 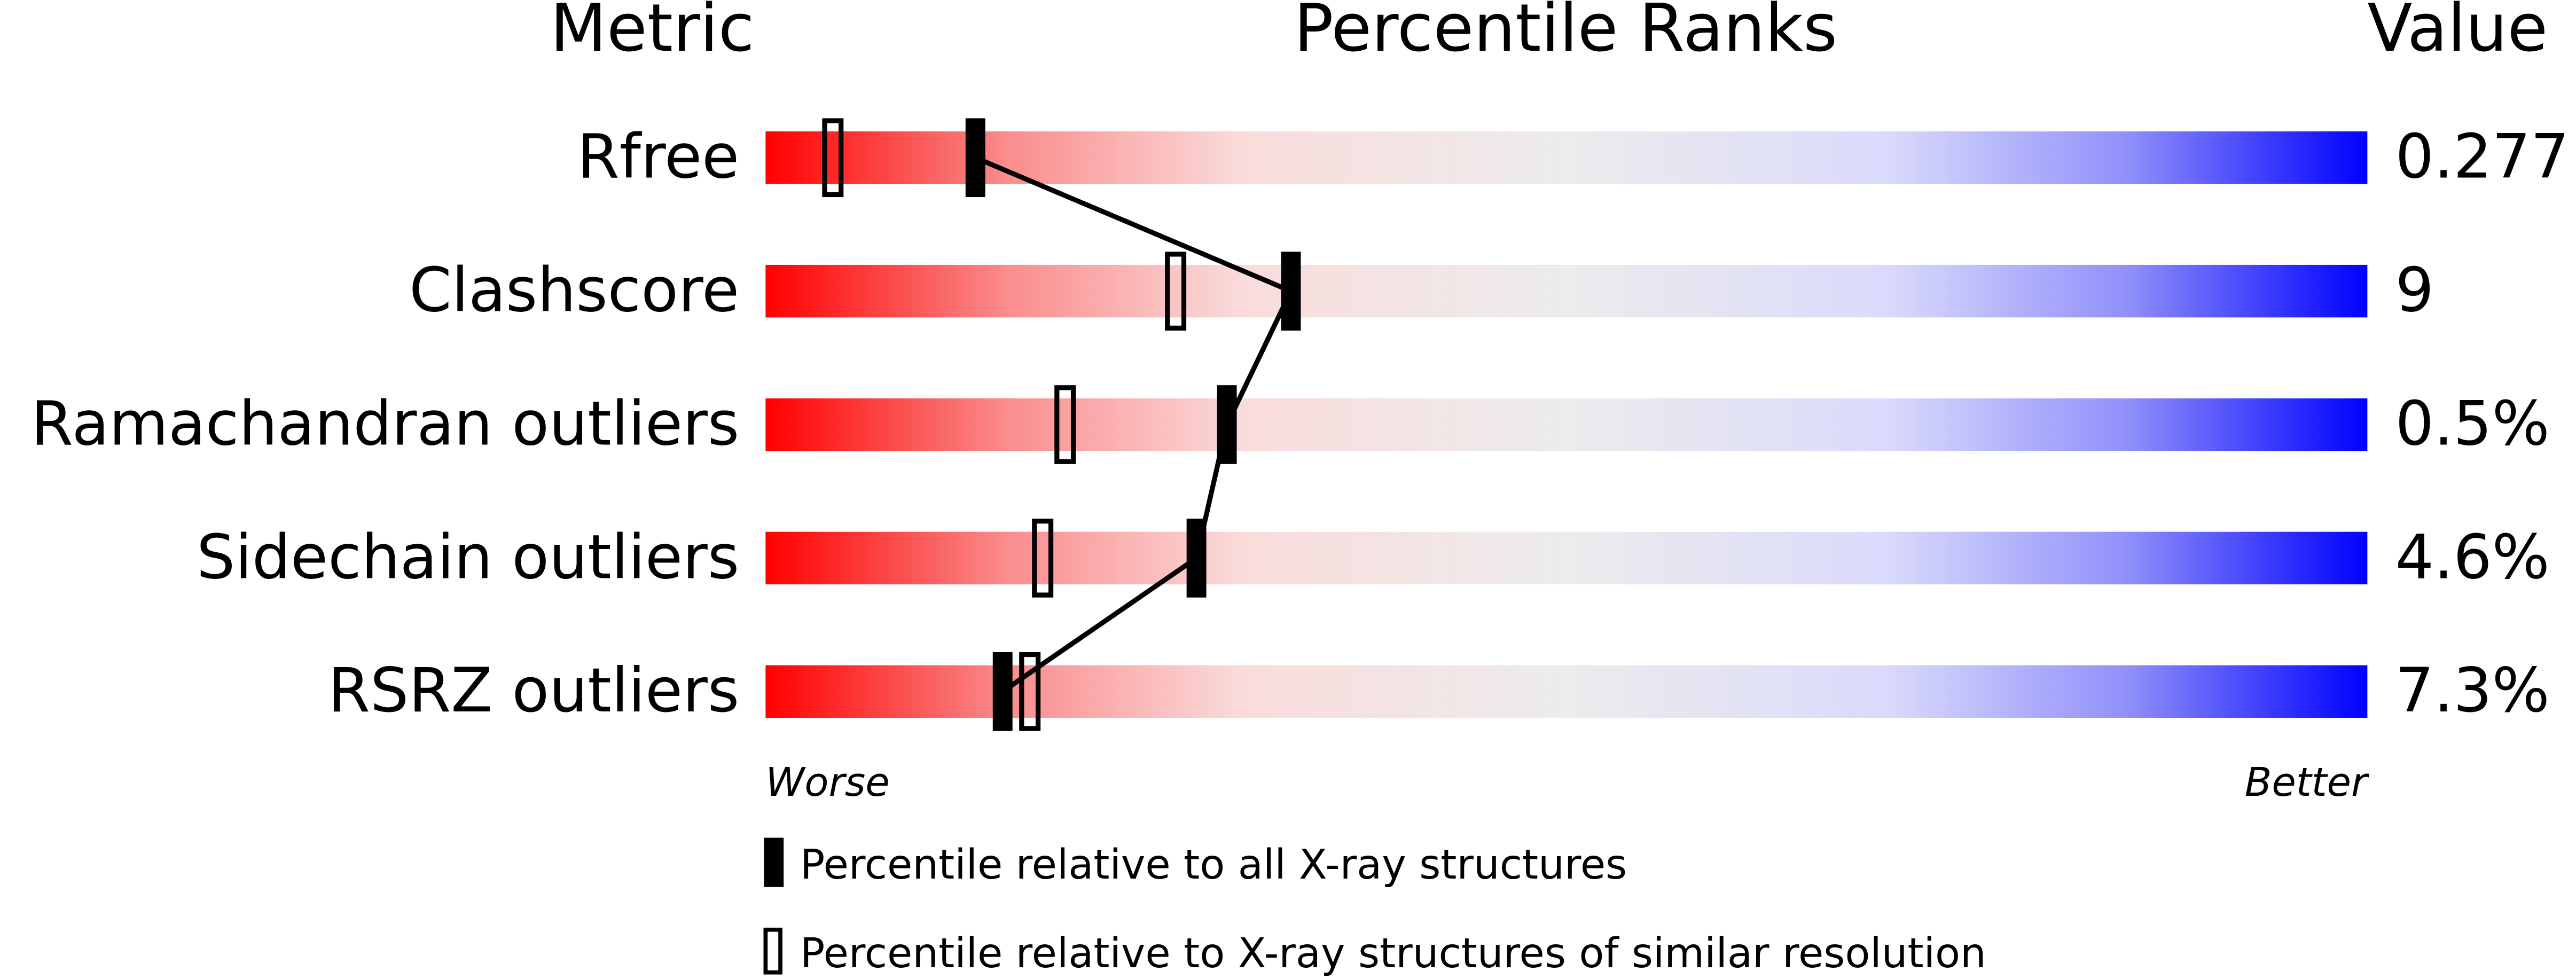 I want to click on ranks-header: Percentile Ranks, so click(x=1566, y=33).